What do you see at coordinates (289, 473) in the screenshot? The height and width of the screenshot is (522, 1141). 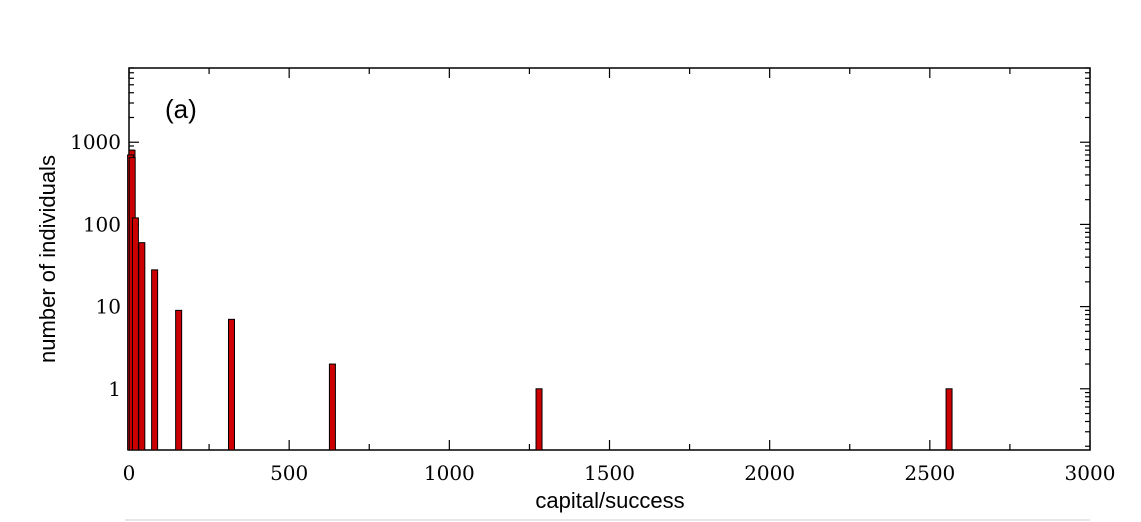 I see `x-tick-label: 500` at bounding box center [289, 473].